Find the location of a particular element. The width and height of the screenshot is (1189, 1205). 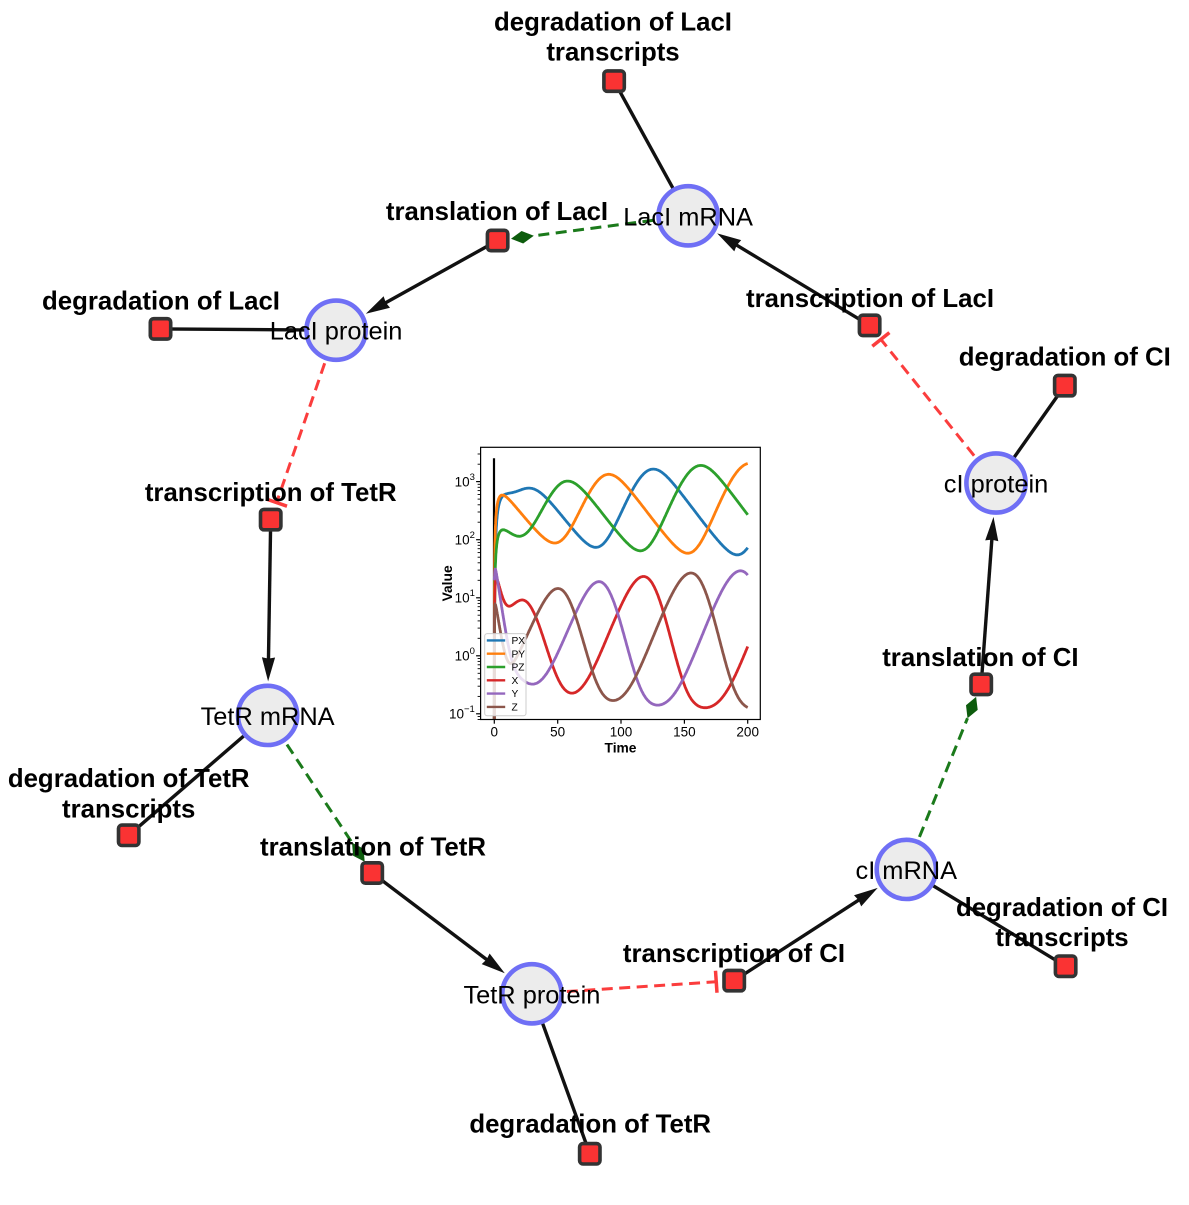

svg-text: translation of CI is located at coordinates (980, 658).